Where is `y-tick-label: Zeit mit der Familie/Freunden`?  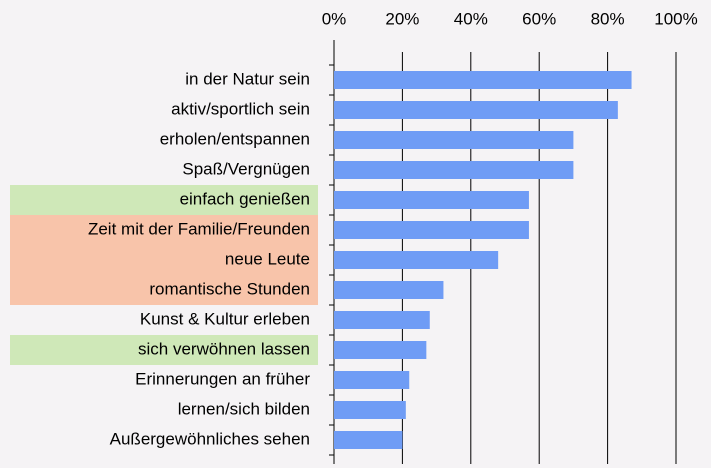
y-tick-label: Zeit mit der Familie/Freunden is located at coordinates (199, 228).